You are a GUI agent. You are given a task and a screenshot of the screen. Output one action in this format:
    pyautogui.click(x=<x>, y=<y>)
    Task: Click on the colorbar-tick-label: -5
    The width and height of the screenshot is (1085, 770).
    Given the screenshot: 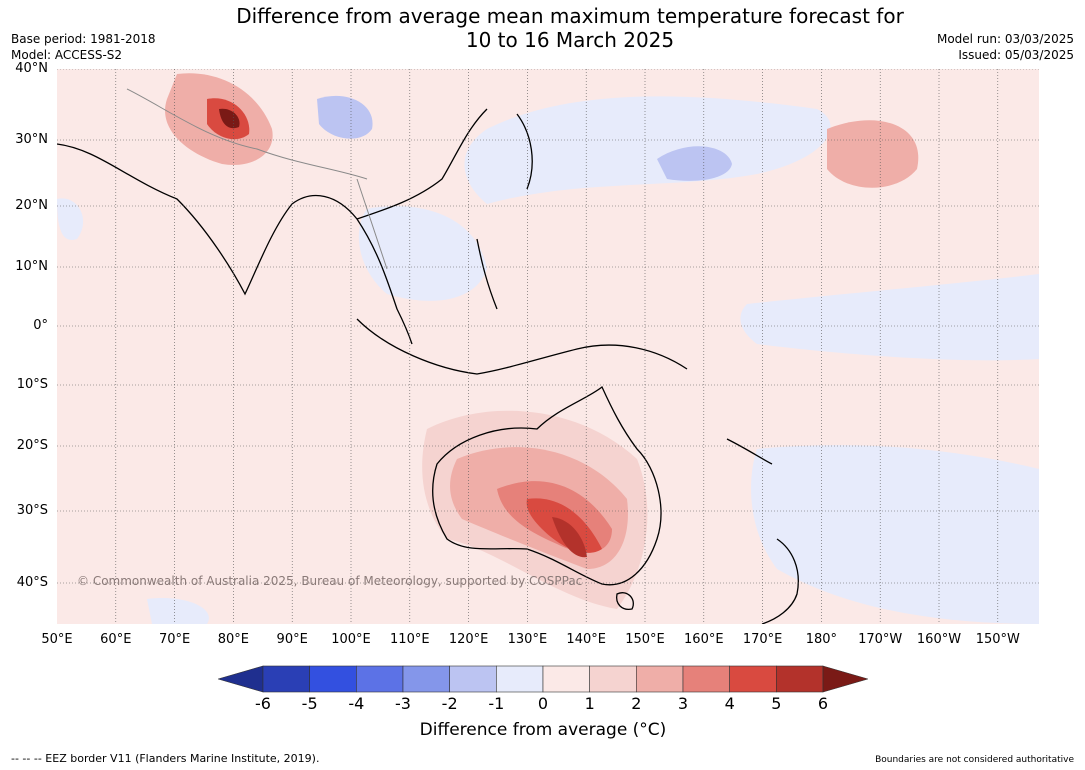 What is the action you would take?
    pyautogui.click(x=309, y=703)
    